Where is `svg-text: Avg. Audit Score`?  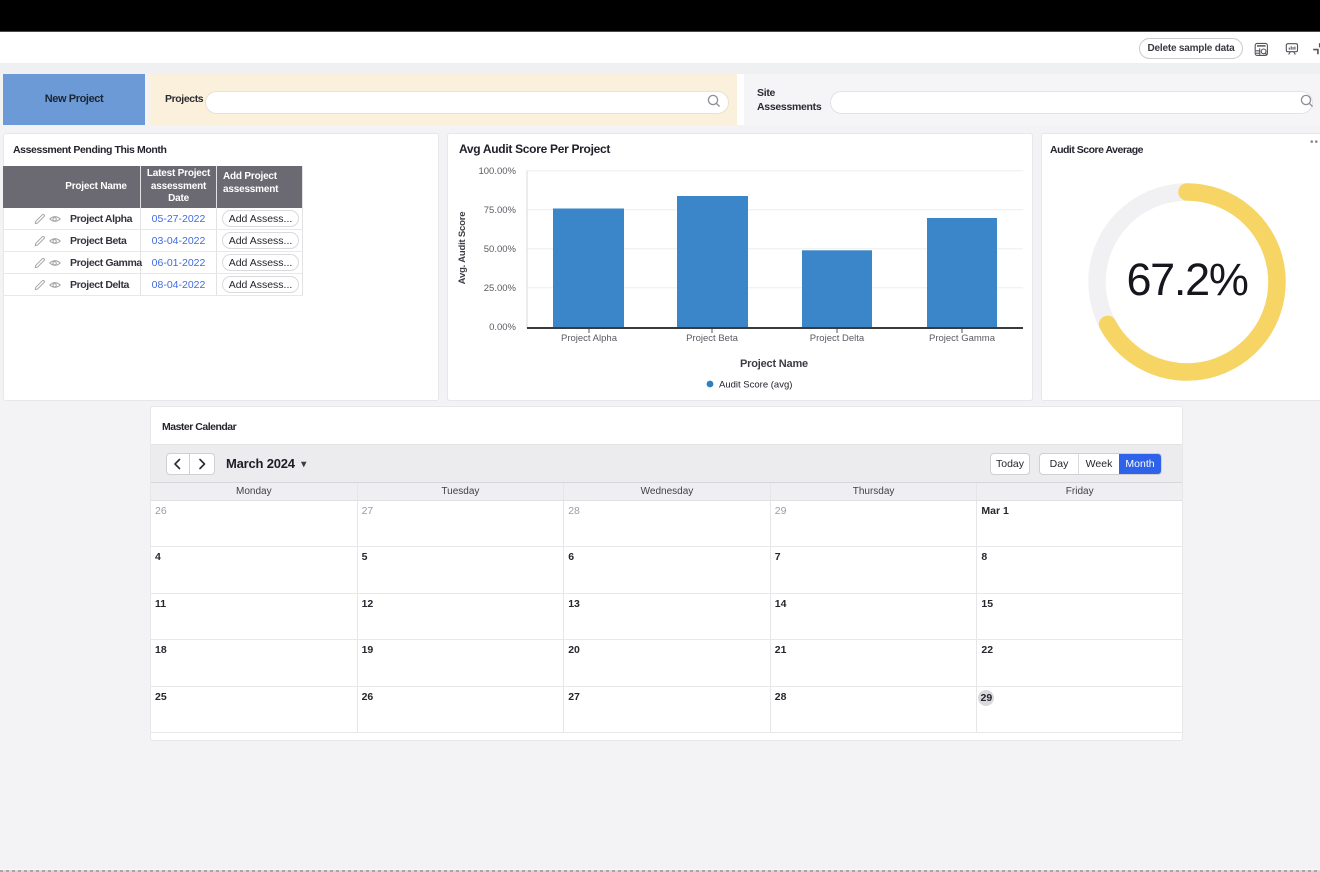
svg-text: Avg. Audit Score is located at coordinates (462, 248).